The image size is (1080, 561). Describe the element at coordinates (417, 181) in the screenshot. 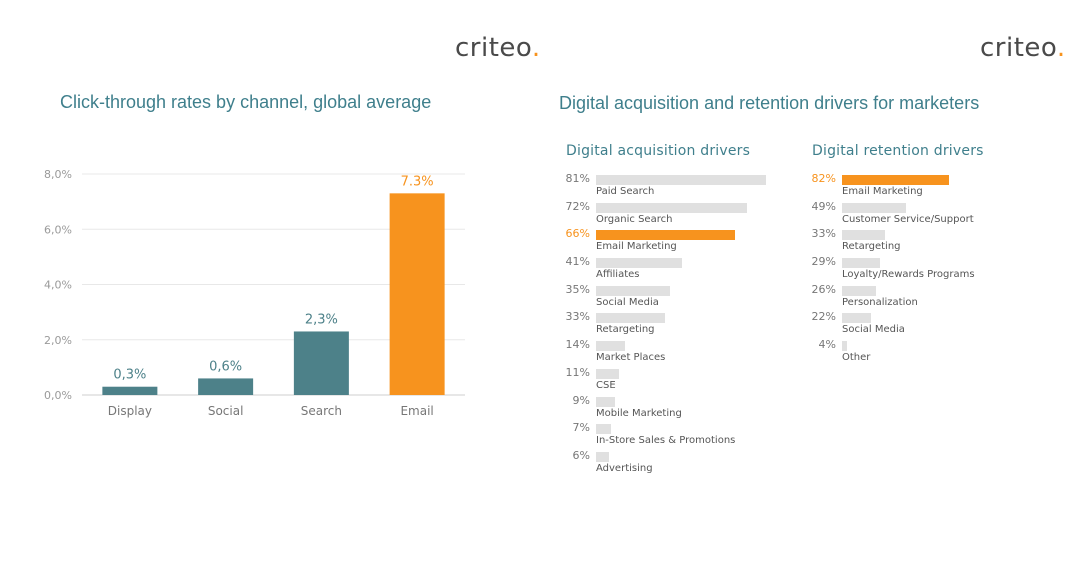

I see `data-label: 7.3%` at that location.